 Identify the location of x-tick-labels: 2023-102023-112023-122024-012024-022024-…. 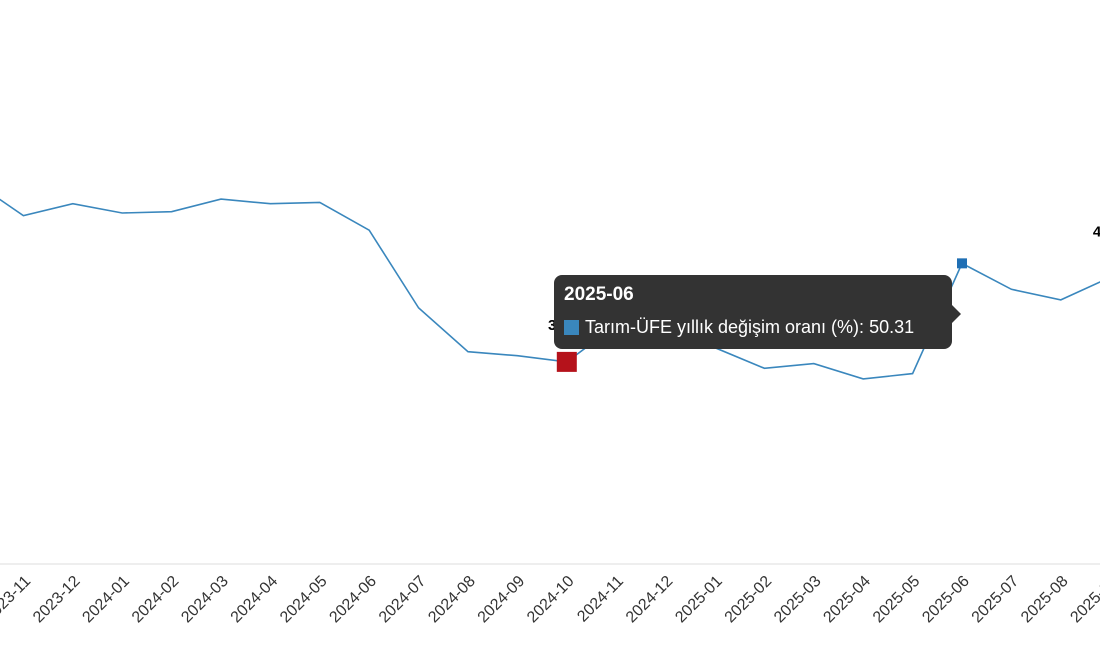
(550, 600).